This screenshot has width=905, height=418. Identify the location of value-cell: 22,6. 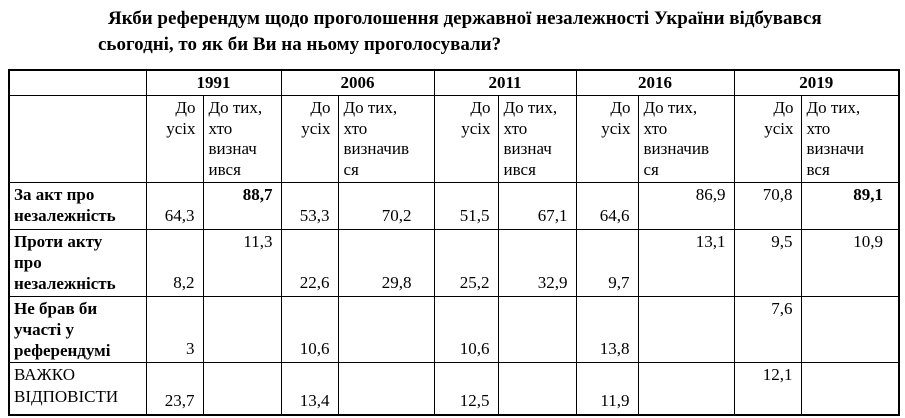
(309, 262).